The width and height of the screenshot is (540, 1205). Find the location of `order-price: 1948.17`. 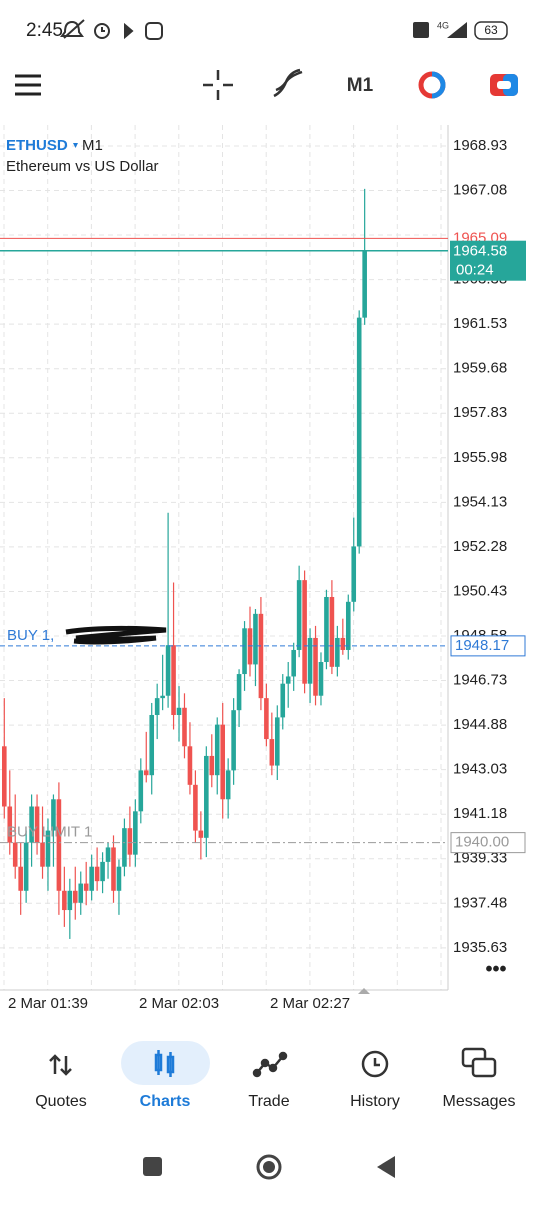

order-price: 1948.17 is located at coordinates (482, 645).